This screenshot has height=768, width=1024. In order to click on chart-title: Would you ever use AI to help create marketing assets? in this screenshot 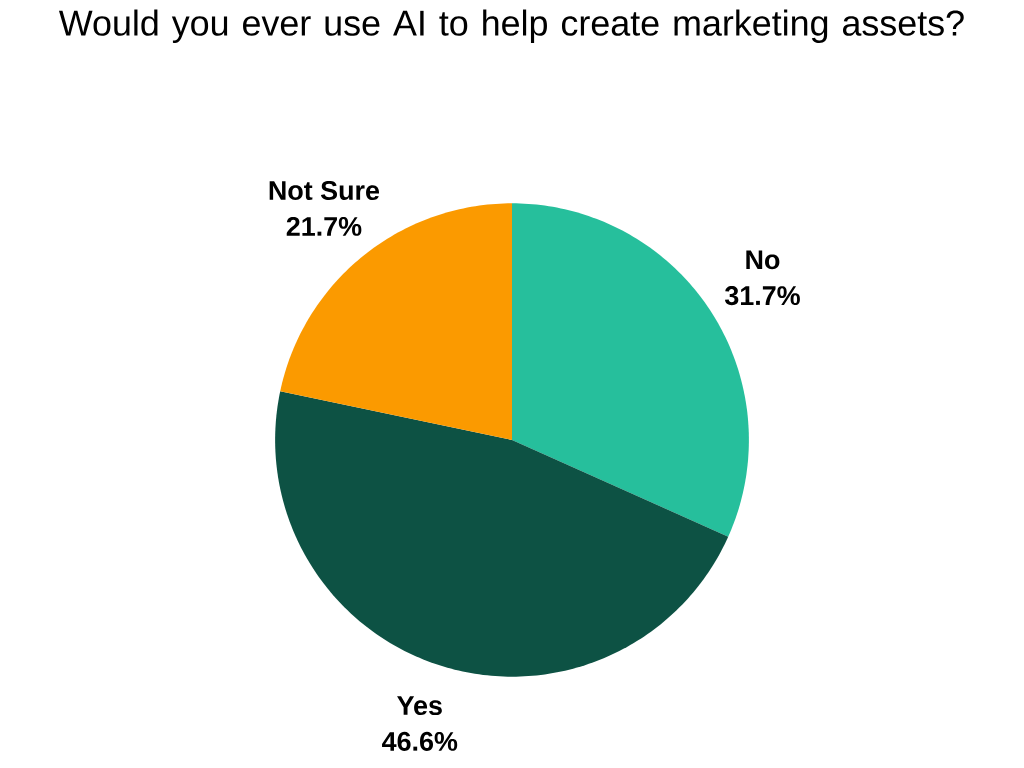, I will do `click(511, 26)`.